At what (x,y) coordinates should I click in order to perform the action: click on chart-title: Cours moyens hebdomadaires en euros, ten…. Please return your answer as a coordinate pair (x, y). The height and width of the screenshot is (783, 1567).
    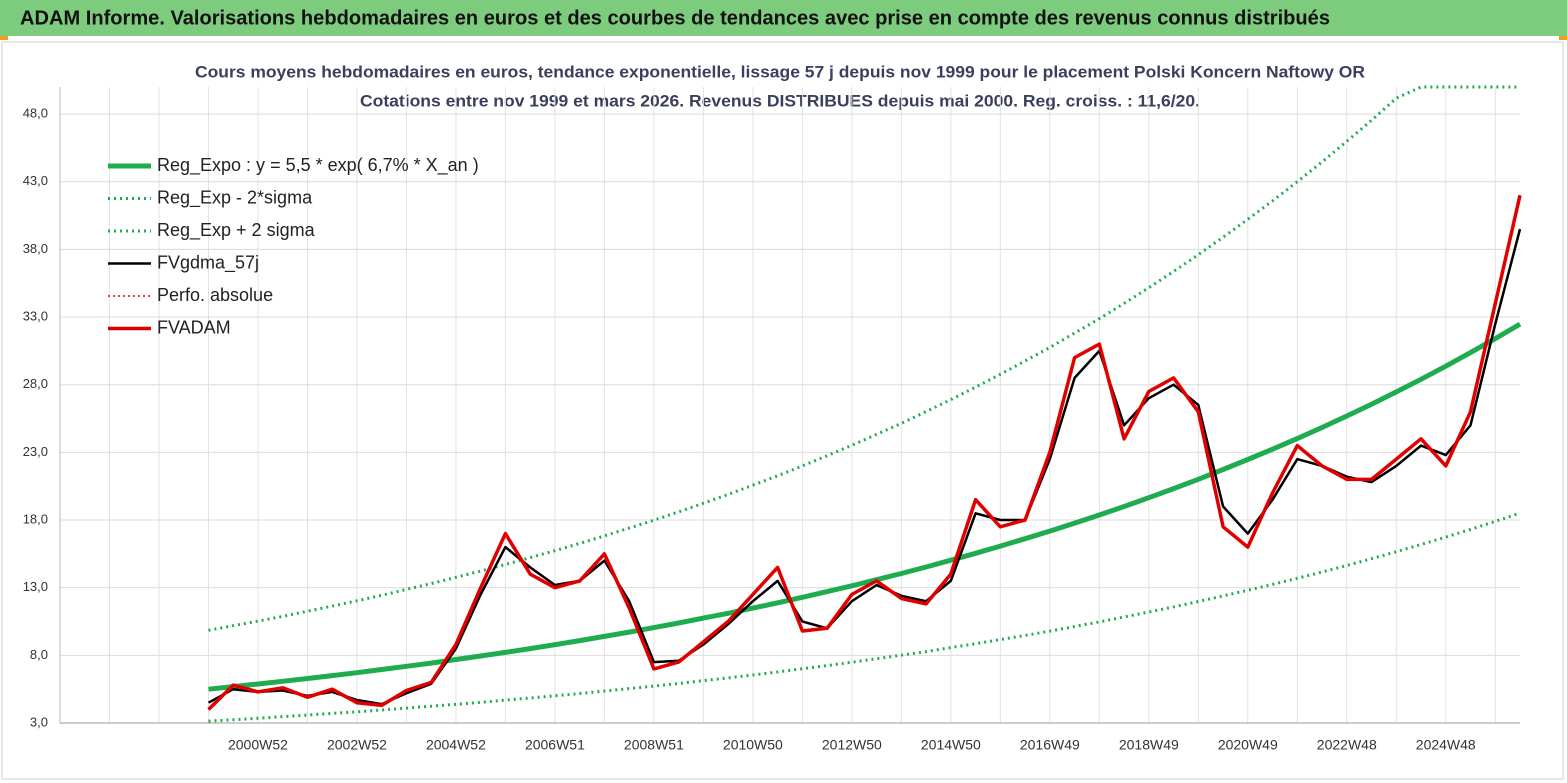
    Looking at the image, I should click on (780, 71).